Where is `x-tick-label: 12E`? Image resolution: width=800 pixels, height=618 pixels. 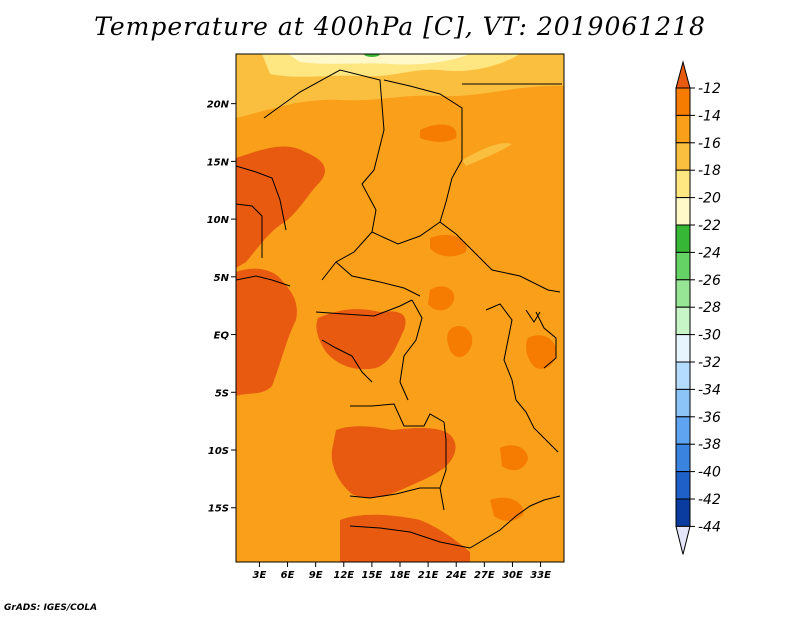
x-tick-label: 12E is located at coordinates (343, 575).